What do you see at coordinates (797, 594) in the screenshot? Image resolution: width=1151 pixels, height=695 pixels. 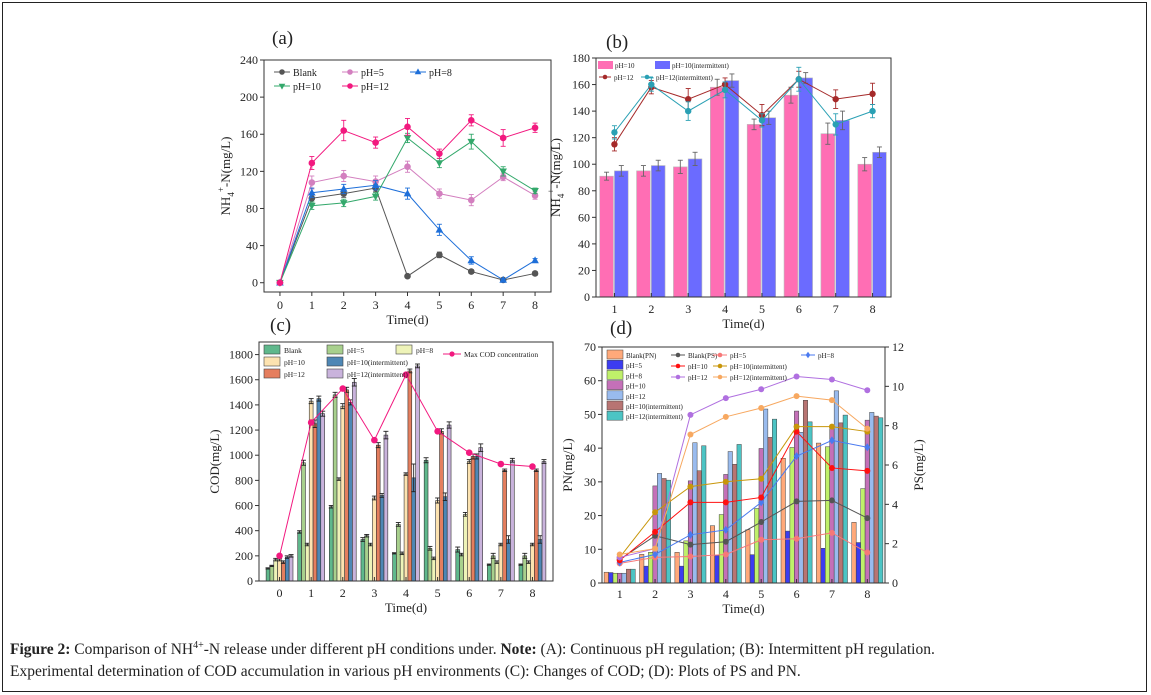 I see `x-tick-label: 6` at bounding box center [797, 594].